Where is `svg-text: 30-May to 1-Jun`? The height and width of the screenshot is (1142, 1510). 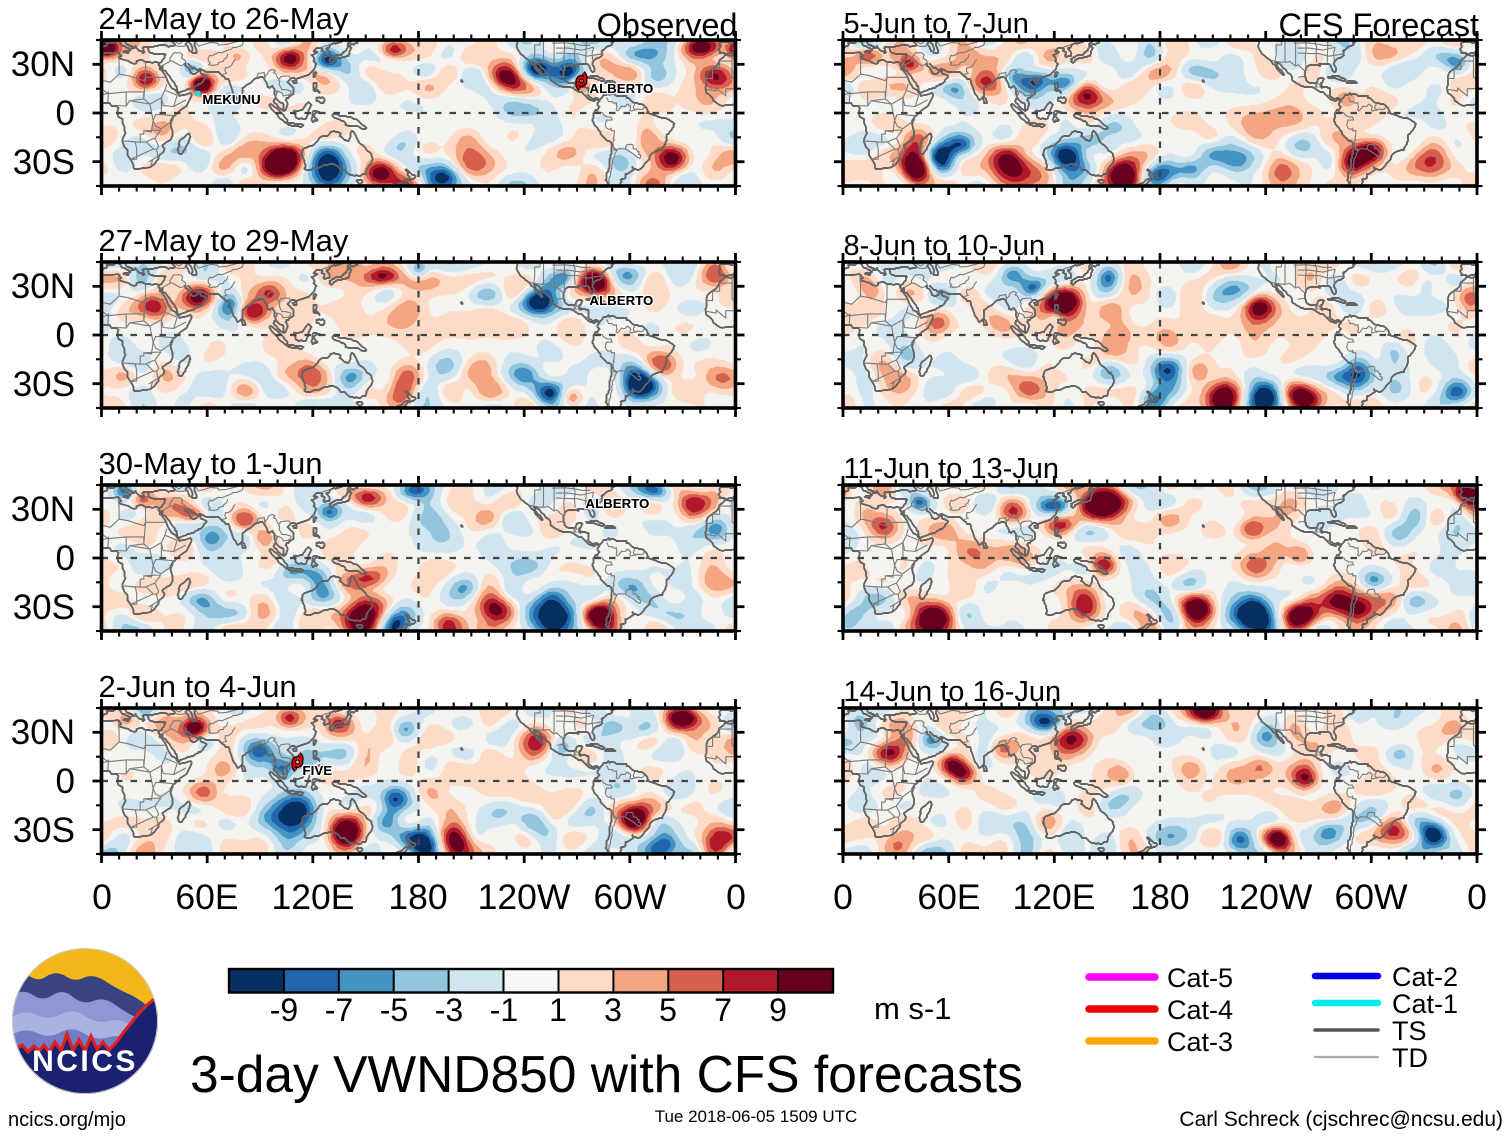 svg-text: 30-May to 1-Jun is located at coordinates (211, 463).